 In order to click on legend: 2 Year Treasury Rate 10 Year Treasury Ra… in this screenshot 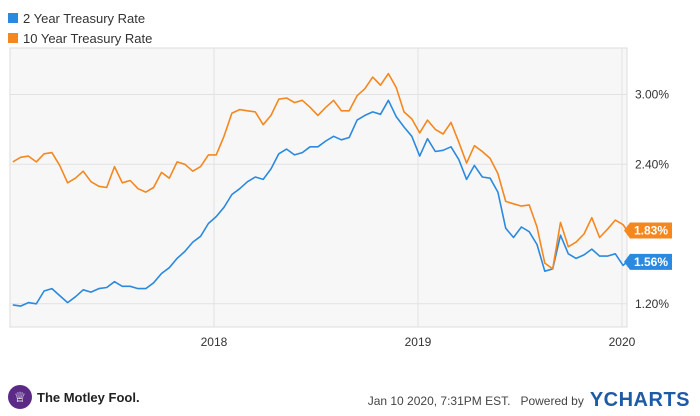, I will do `click(80, 28)`.